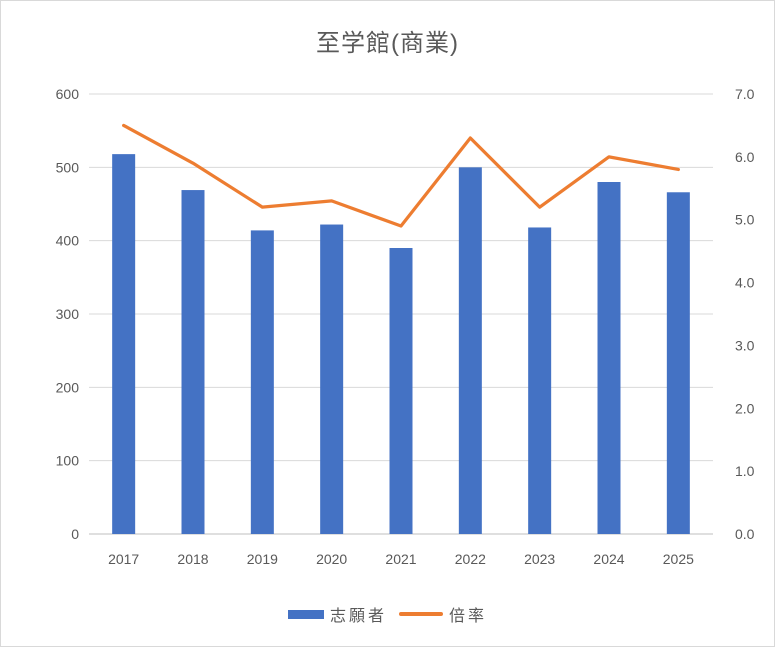  What do you see at coordinates (745, 471) in the screenshot?
I see `y-axis-right-tick-label: 1.0` at bounding box center [745, 471].